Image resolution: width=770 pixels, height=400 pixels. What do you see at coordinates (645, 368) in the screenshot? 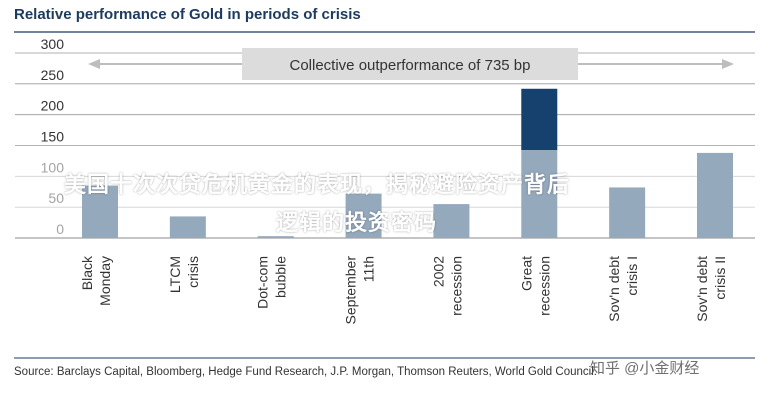
I see `watermark-text: 知乎 @小金财经` at bounding box center [645, 368].